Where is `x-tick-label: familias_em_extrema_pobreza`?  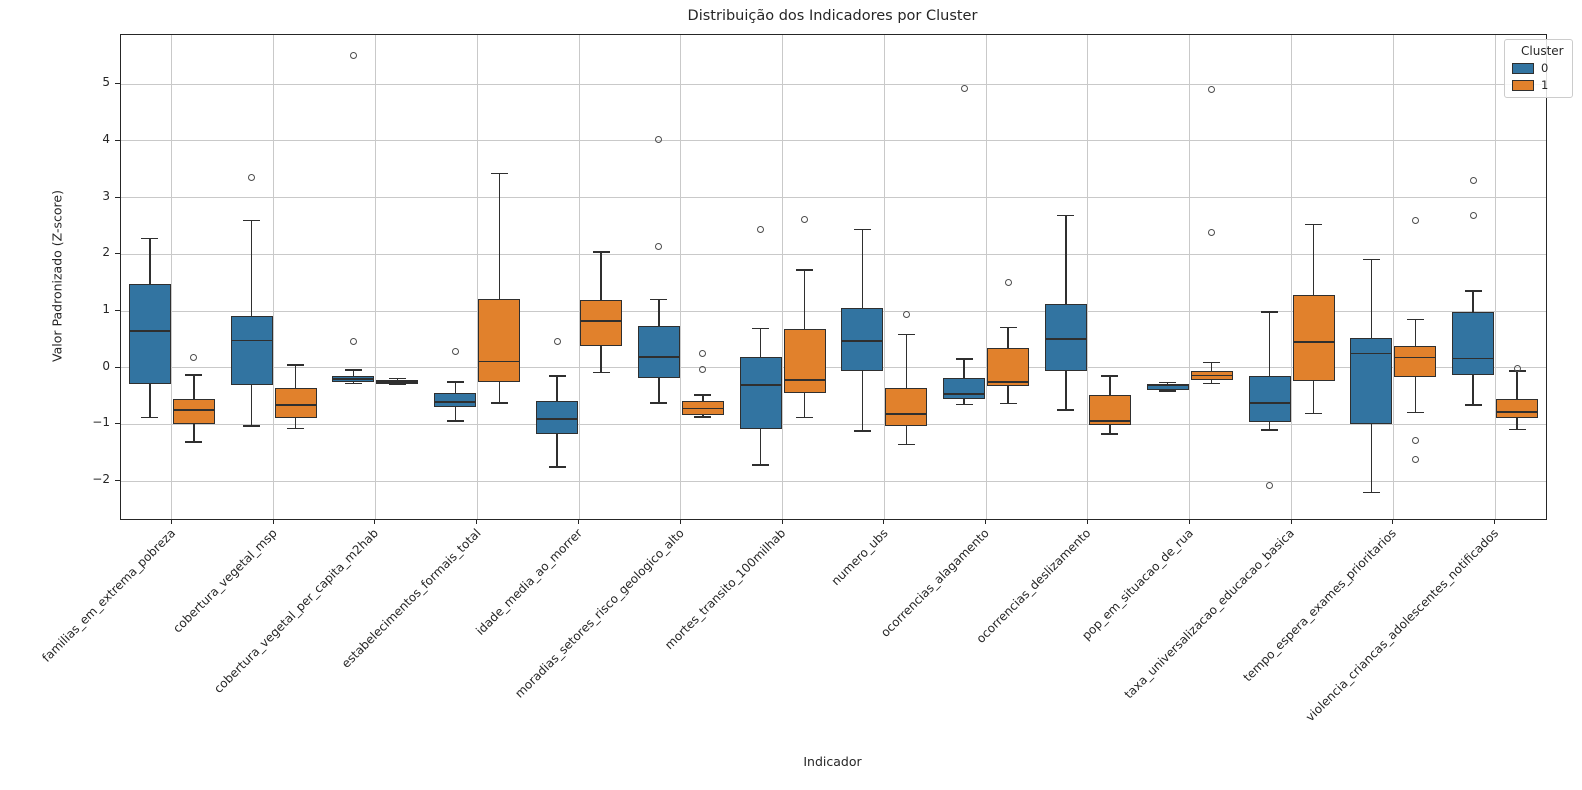
x-tick-label: familias_em_extrema_pobreza is located at coordinates (108, 595).